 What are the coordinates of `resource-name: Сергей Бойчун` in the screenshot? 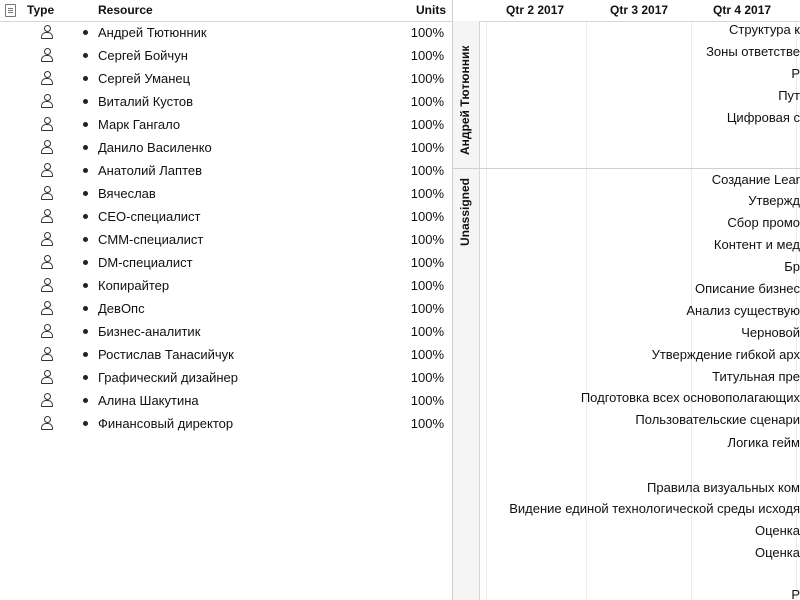 It's located at (143, 55).